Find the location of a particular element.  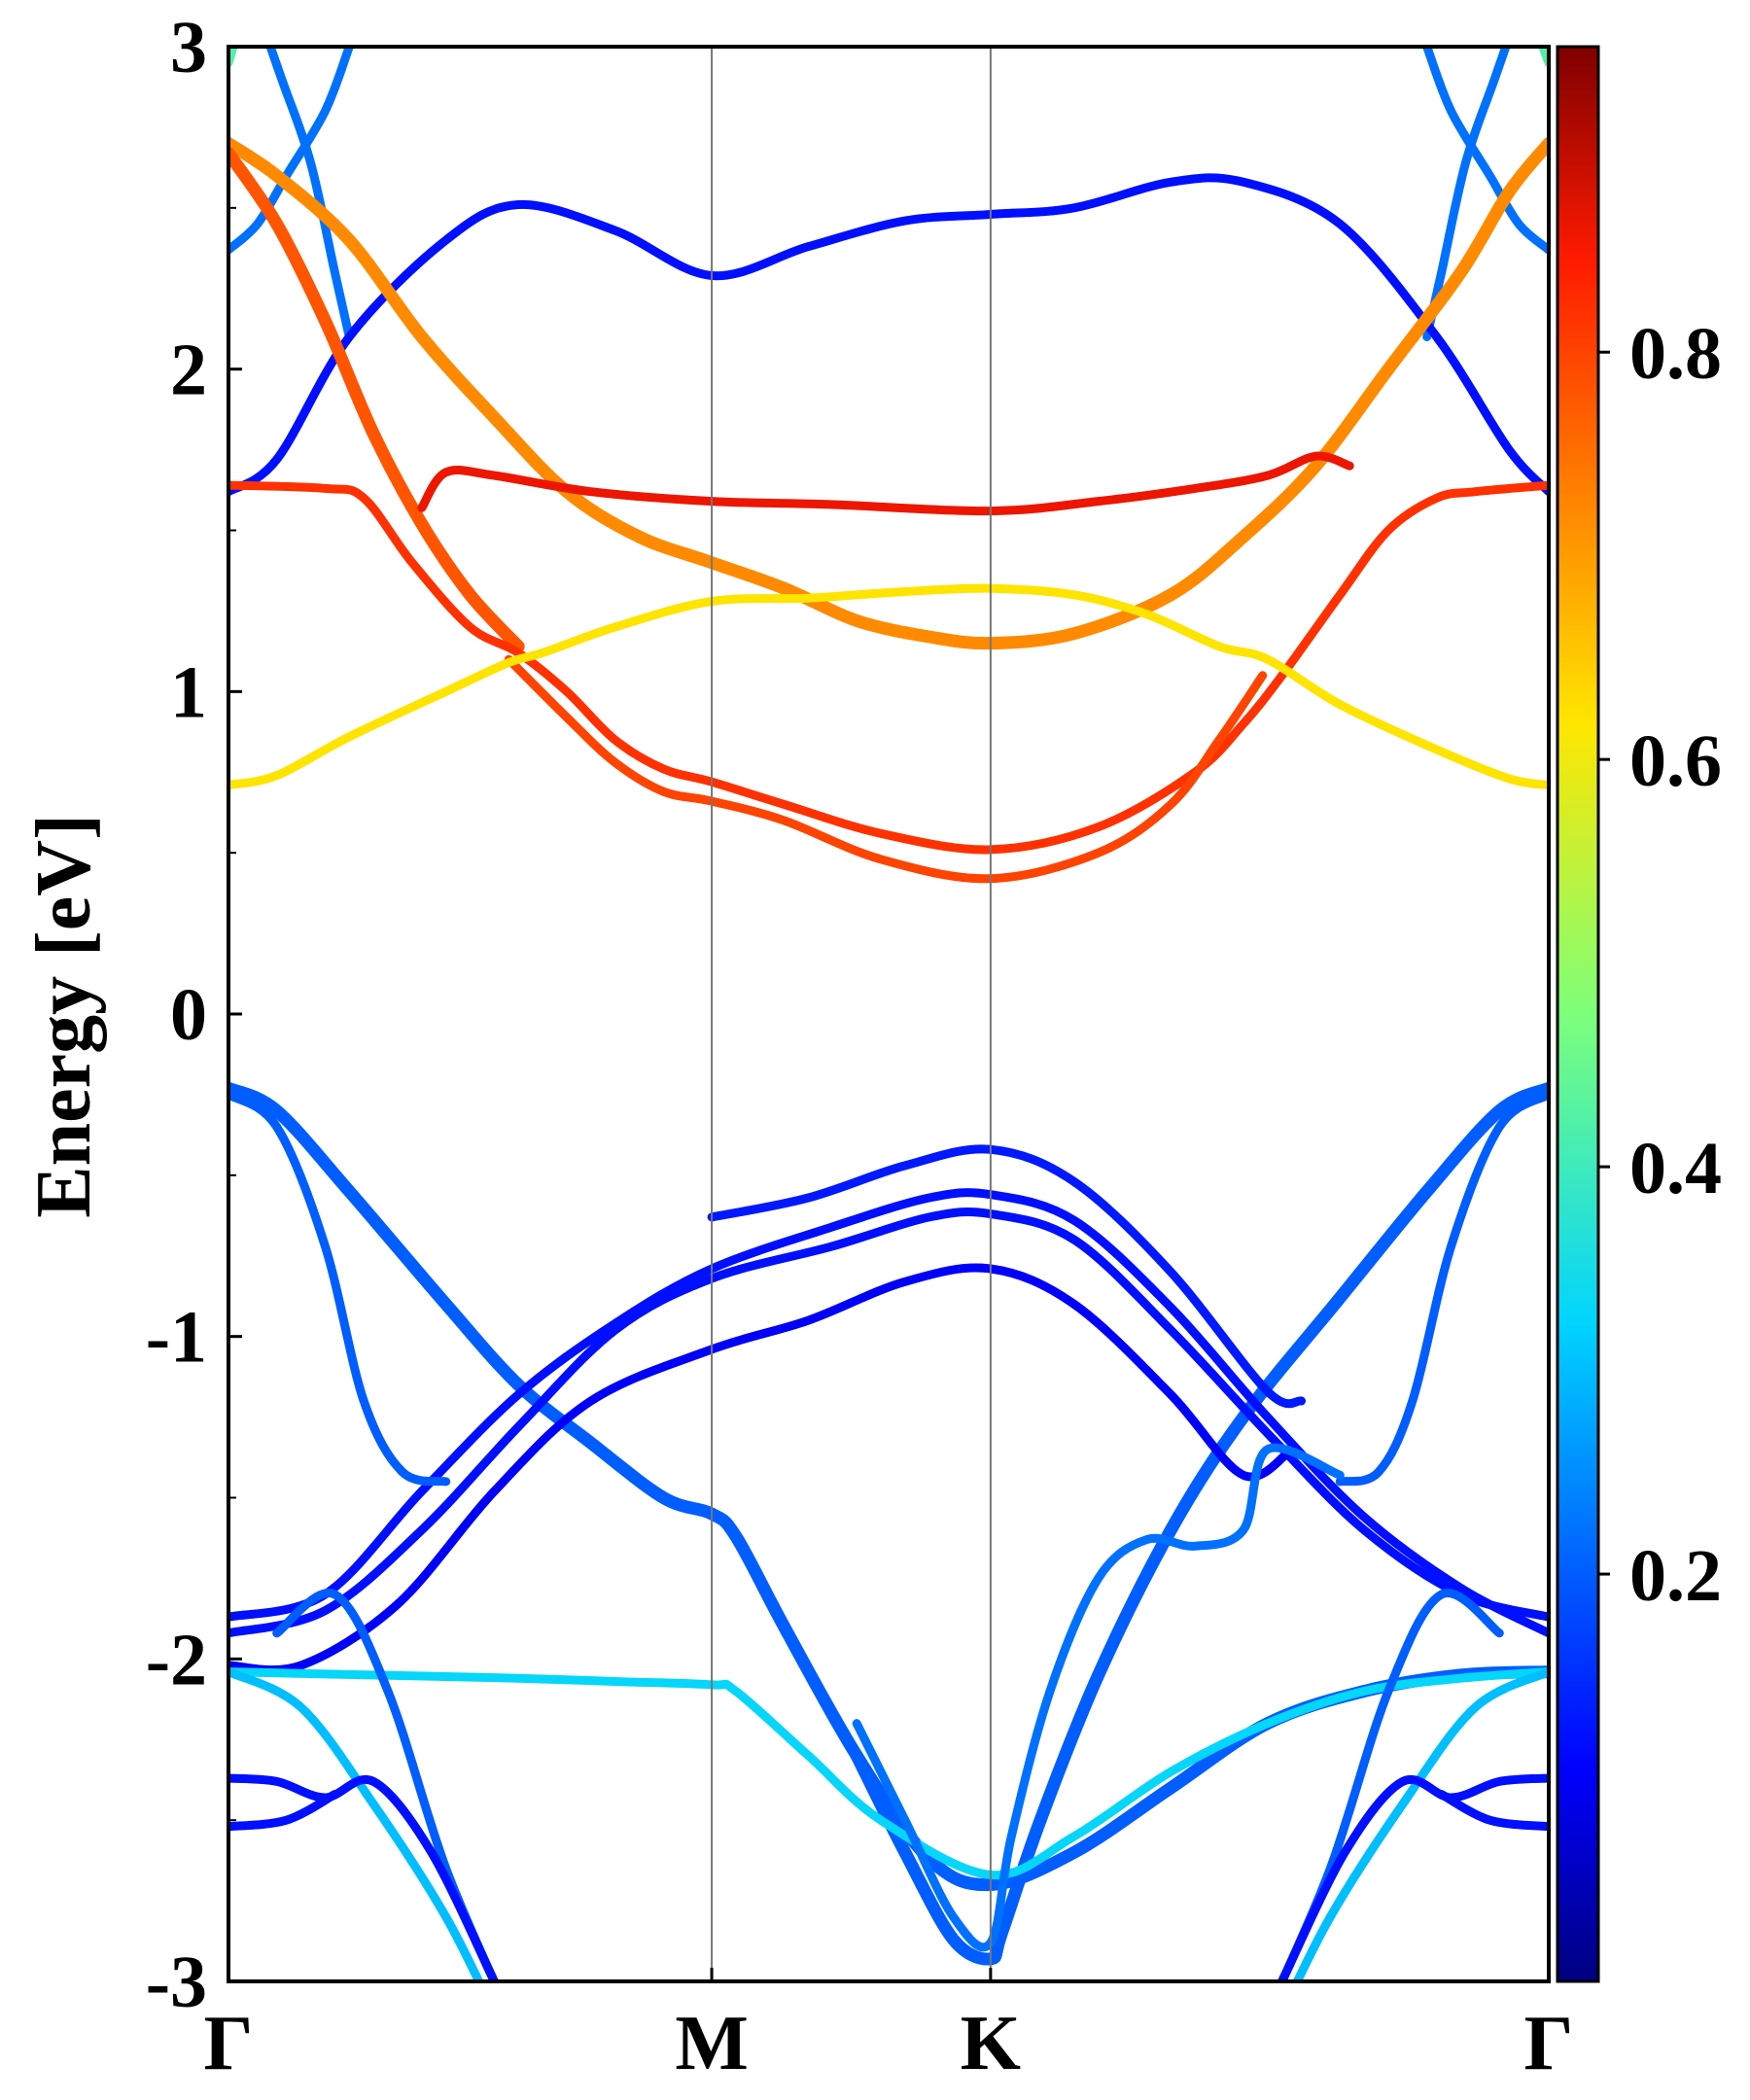

colorbar is located at coordinates (1578, 1014).